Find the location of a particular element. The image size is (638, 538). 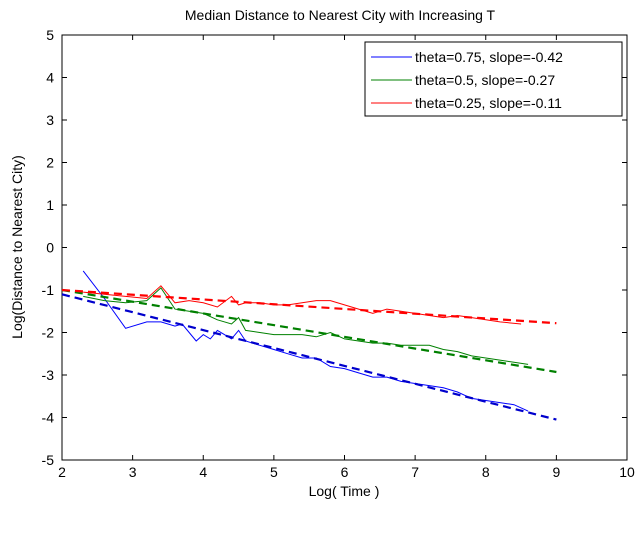

y-axis-label: Log(Distance to Nearest City) is located at coordinates (17, 247).